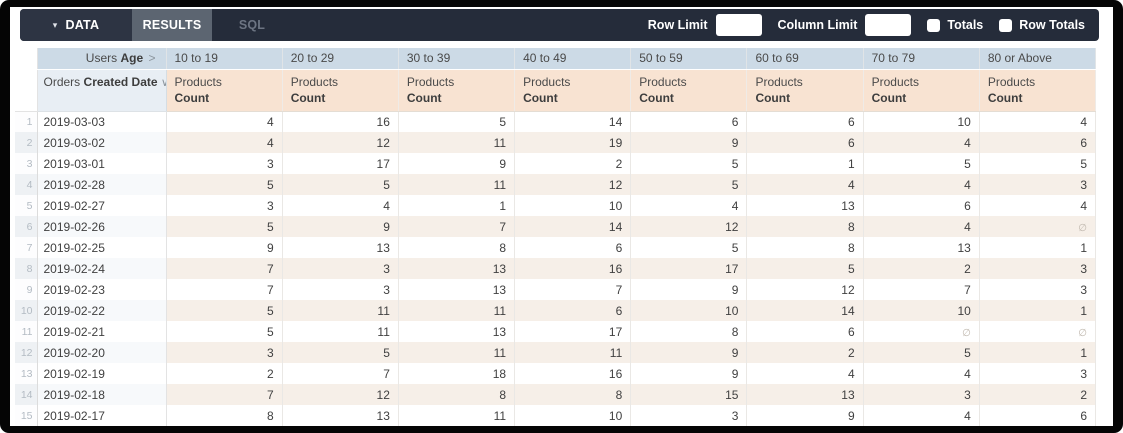 This screenshot has width=1123, height=433. Describe the element at coordinates (102, 205) in the screenshot. I see `row-dimension-value: 2019-02-27` at that location.